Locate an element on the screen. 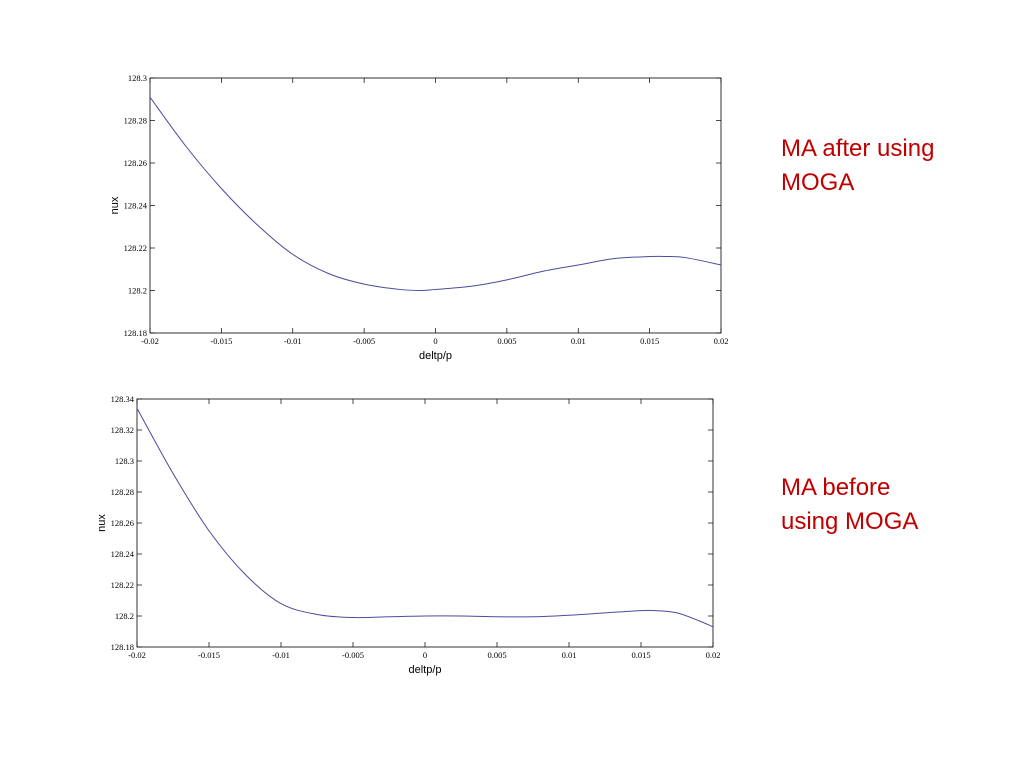  bottom-y-tick-label: 128.34 is located at coordinates (123, 399).